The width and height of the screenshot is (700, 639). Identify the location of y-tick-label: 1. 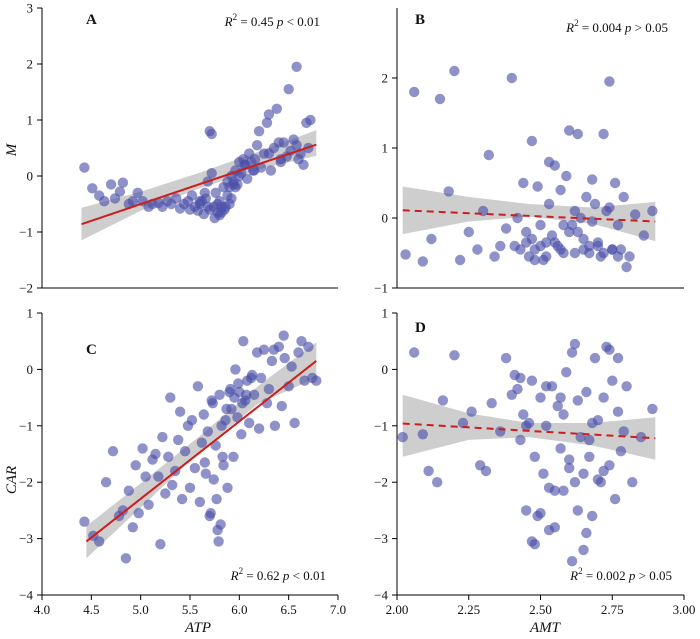
(385, 148).